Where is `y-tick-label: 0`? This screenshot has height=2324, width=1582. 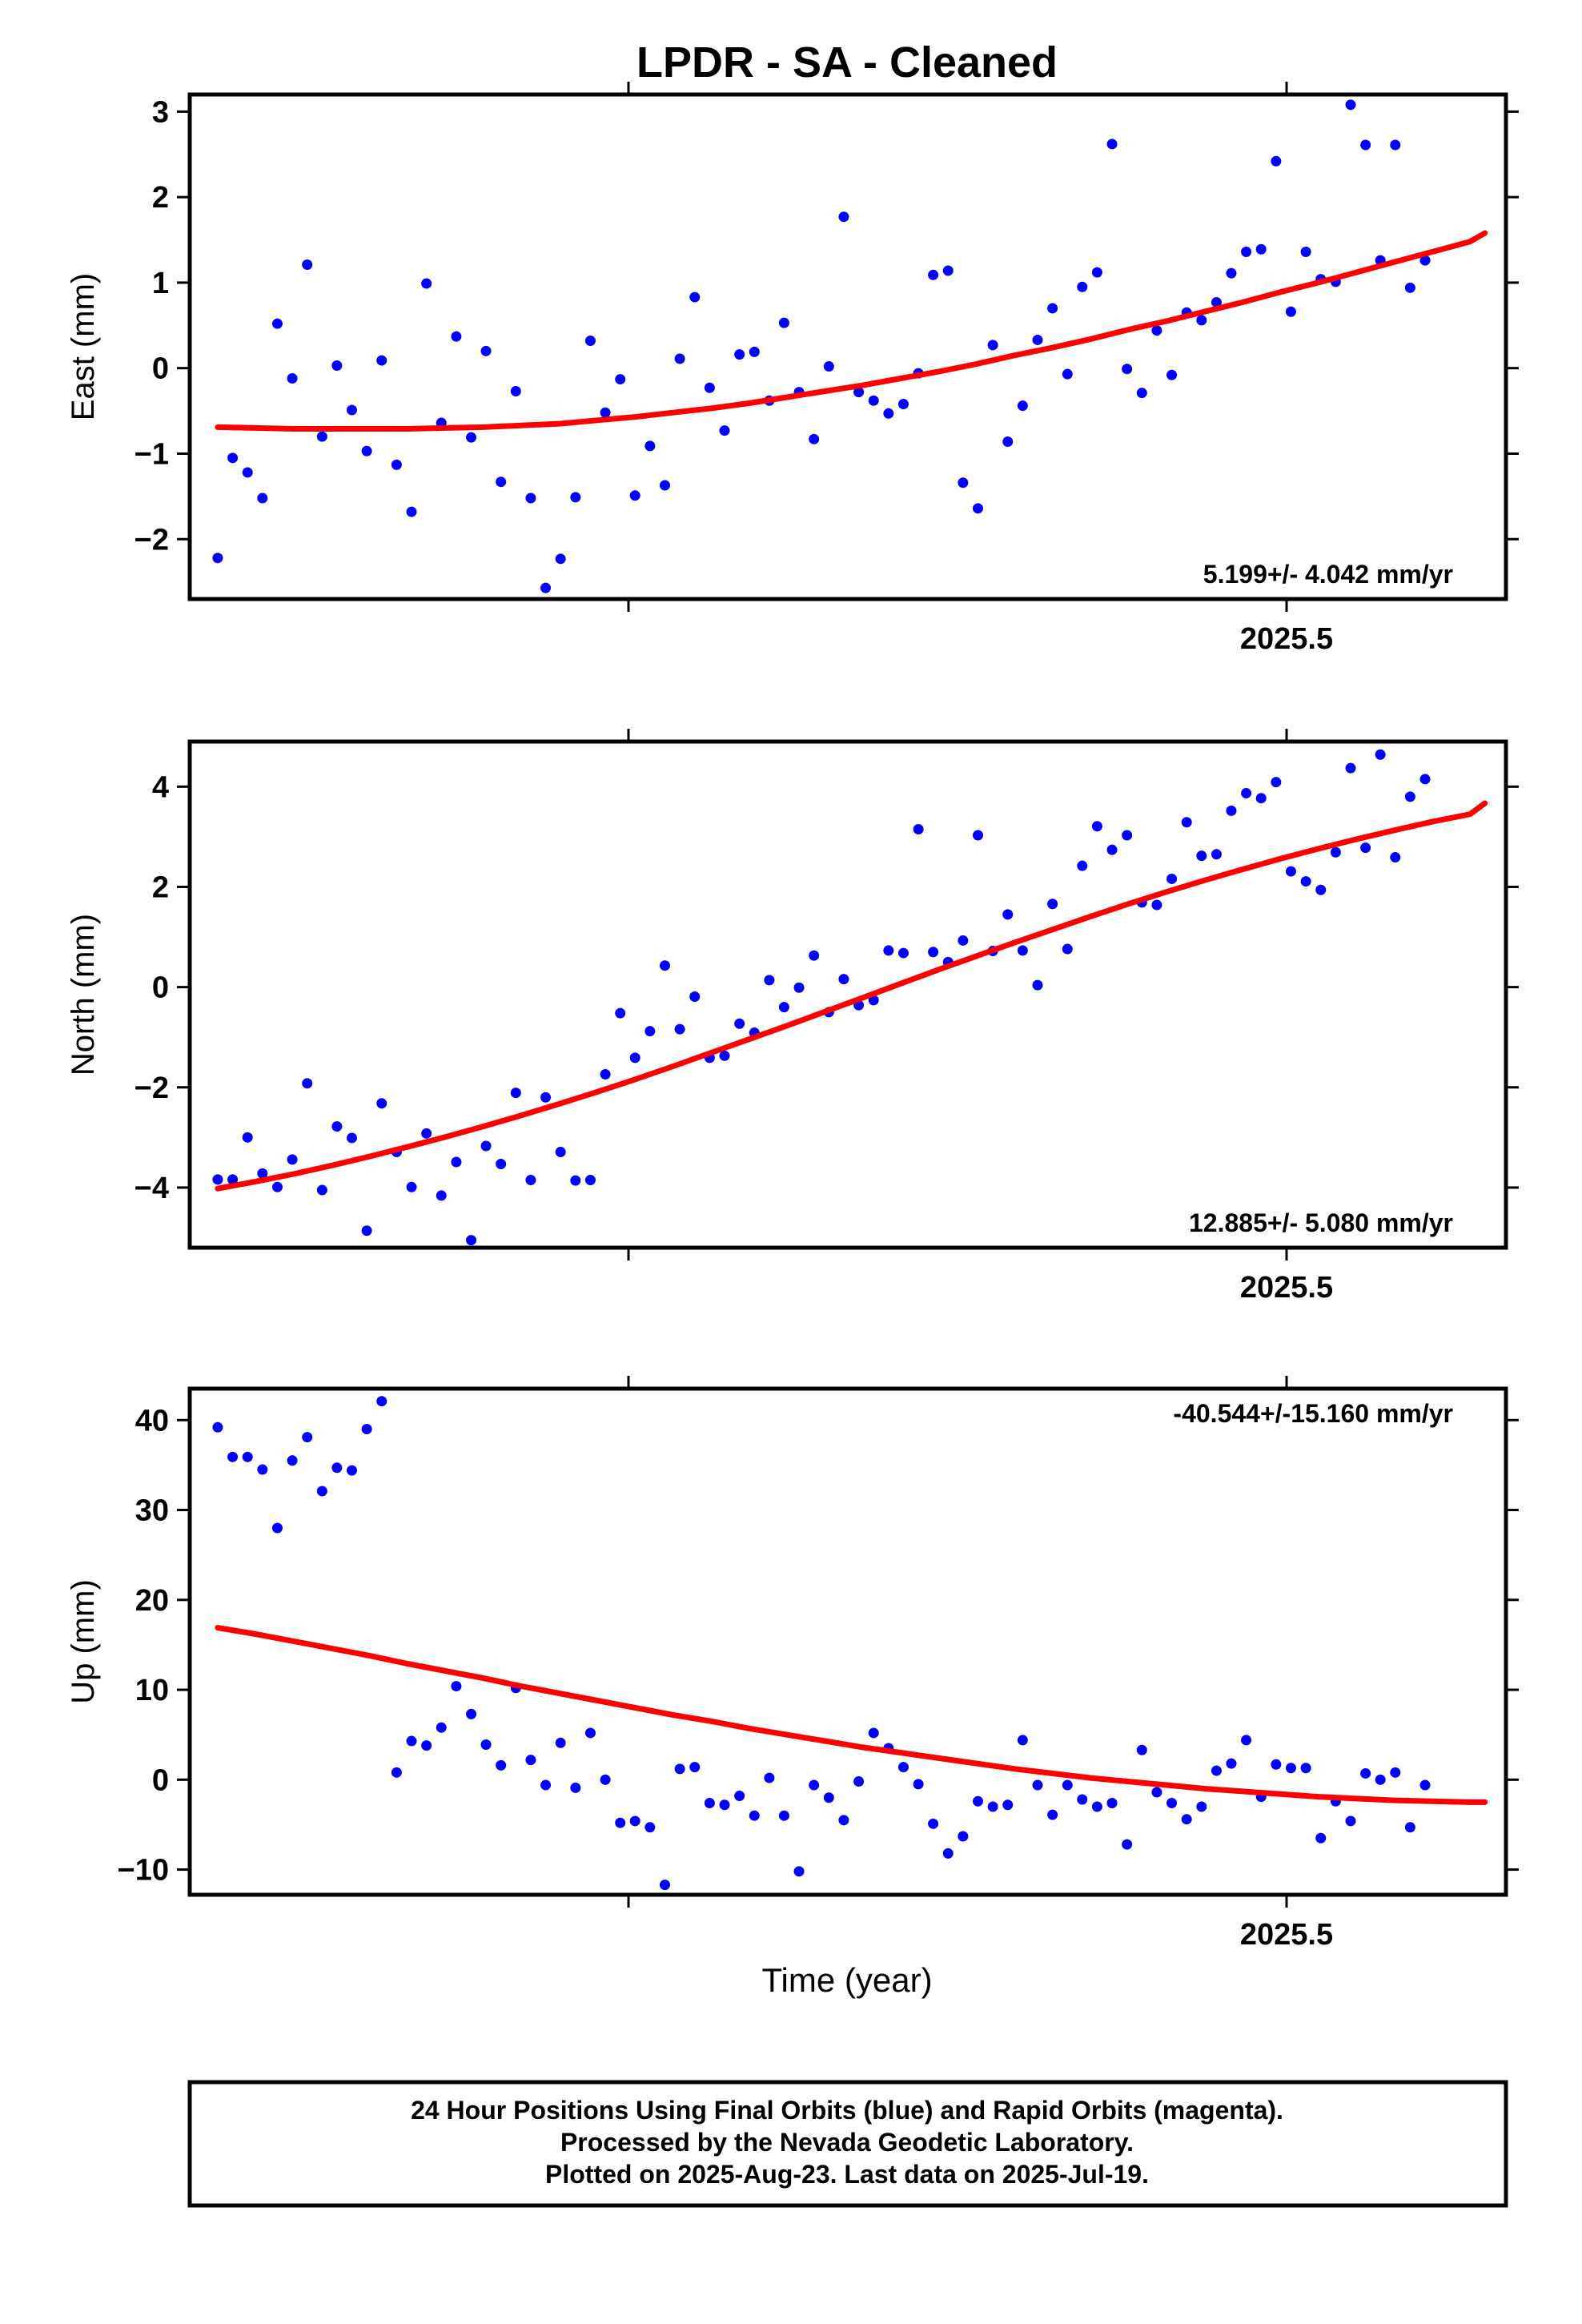 y-tick-label: 0 is located at coordinates (161, 369).